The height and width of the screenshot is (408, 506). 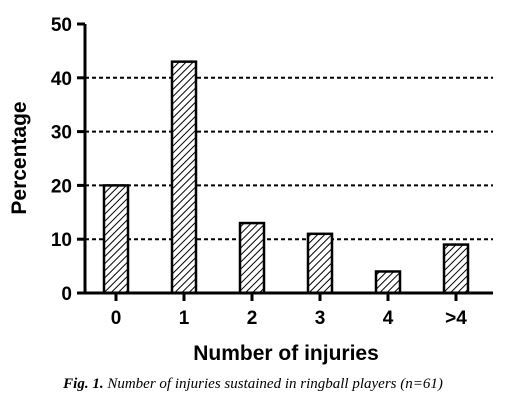 What do you see at coordinates (456, 318) in the screenshot?
I see `x-tick-label-5: >4` at bounding box center [456, 318].